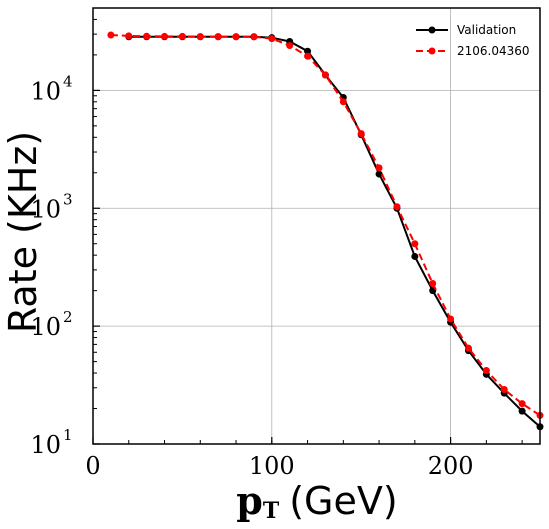 This screenshot has height=529, width=549. What do you see at coordinates (68, 199) in the screenshot?
I see `y-tick-exponent: 3` at bounding box center [68, 199].